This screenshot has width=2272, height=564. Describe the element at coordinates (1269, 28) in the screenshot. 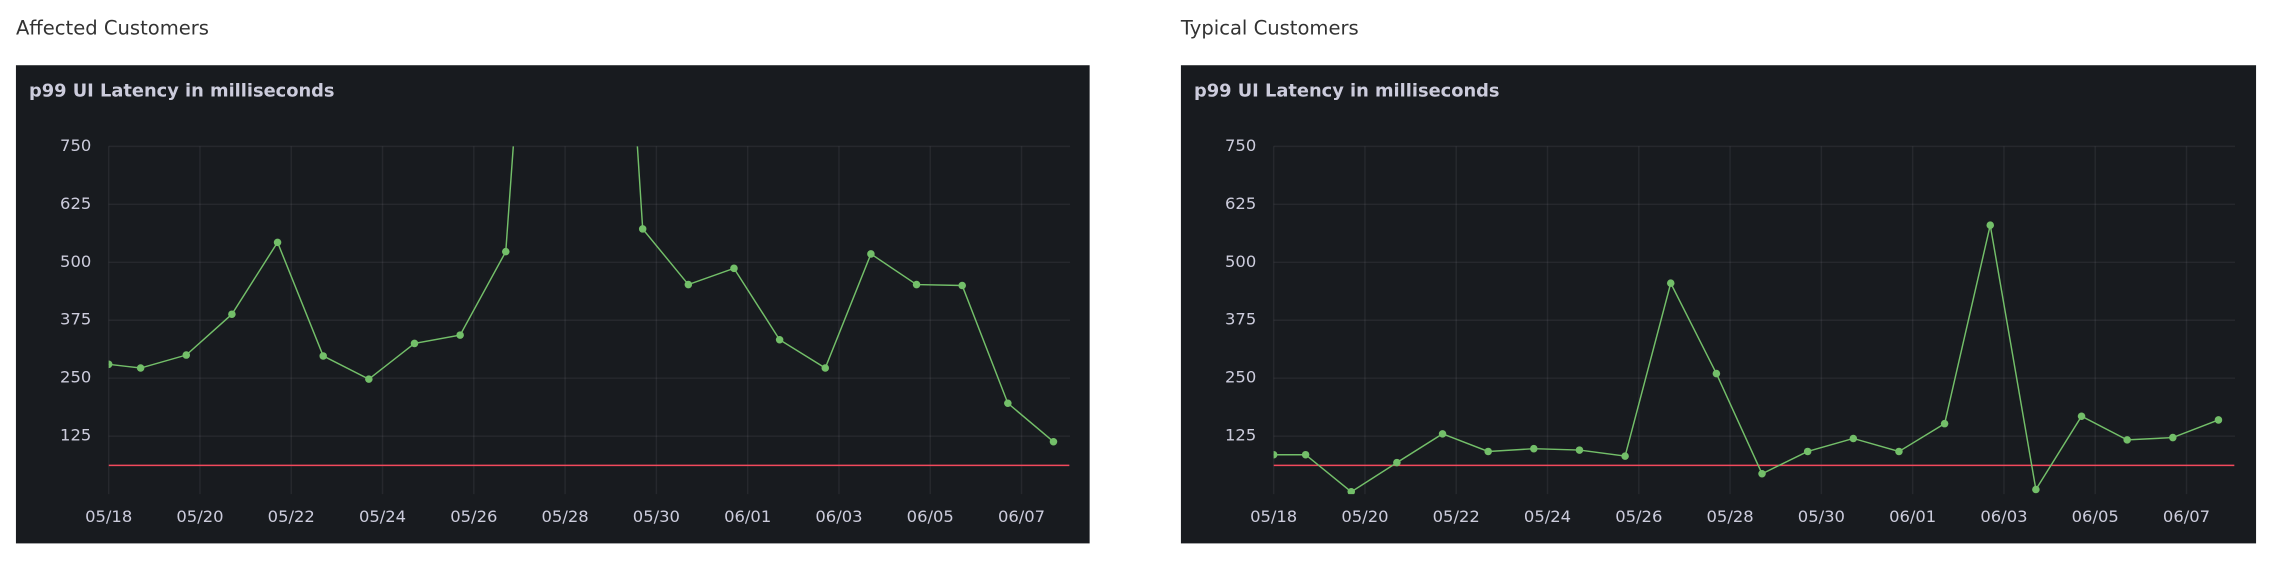

I see `panel-heading: Typical Customers` at that location.